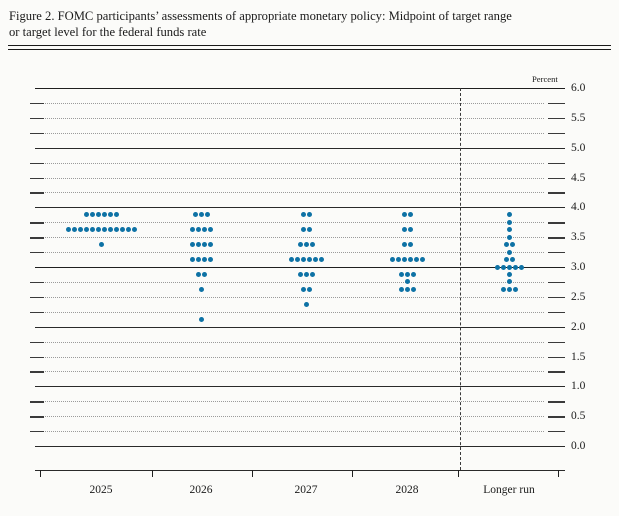 The image size is (619, 516). I want to click on dot-row-2025, so click(101, 245).